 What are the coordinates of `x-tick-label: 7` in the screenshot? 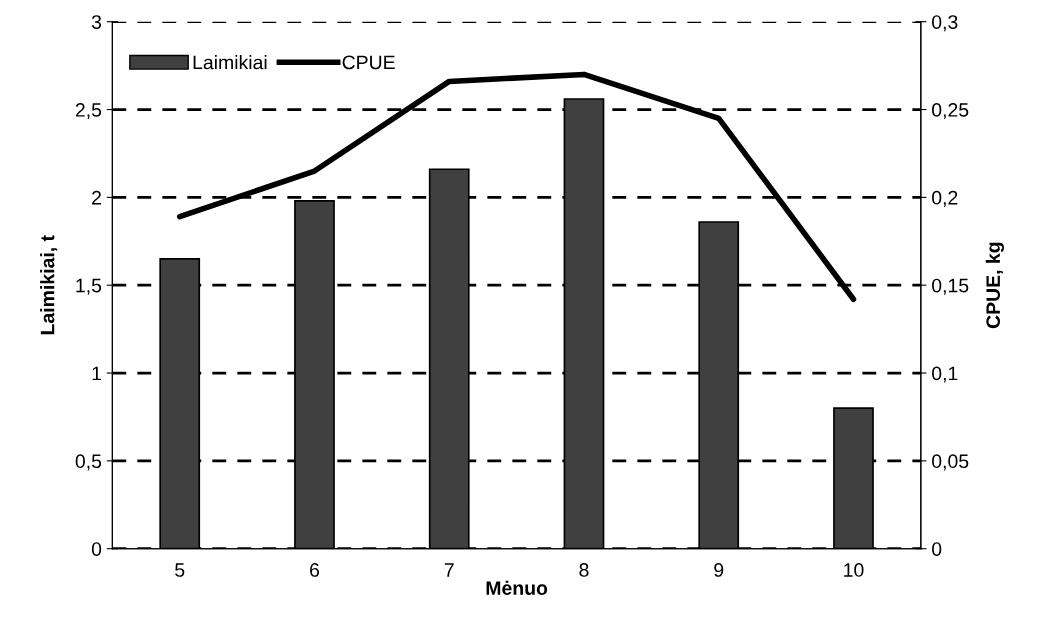 It's located at (449, 570).